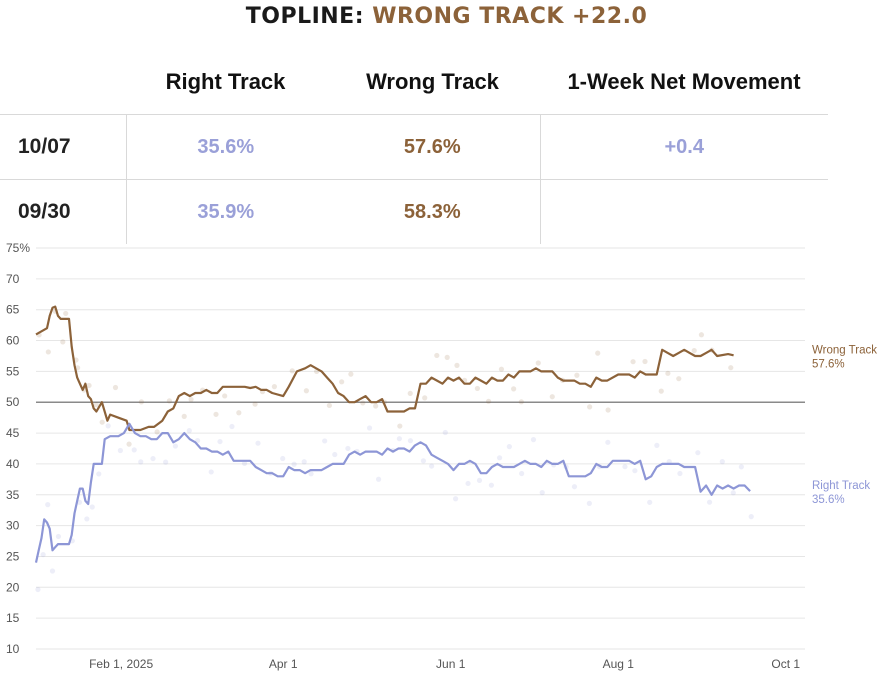 This screenshot has height=684, width=893. Describe the element at coordinates (828, 364) in the screenshot. I see `wrong-track-end-value: 57.6%` at that location.